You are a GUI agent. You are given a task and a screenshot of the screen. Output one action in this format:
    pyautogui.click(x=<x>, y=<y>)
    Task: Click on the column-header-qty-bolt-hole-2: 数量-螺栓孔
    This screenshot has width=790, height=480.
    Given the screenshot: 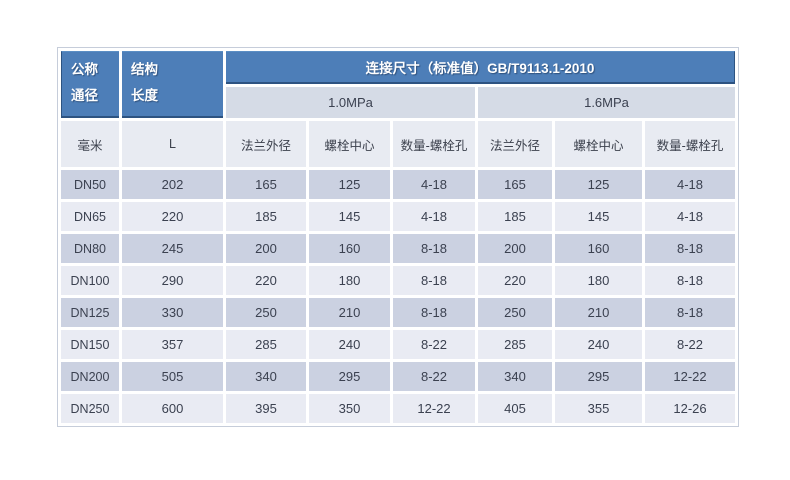 What is the action you would take?
    pyautogui.click(x=690, y=144)
    